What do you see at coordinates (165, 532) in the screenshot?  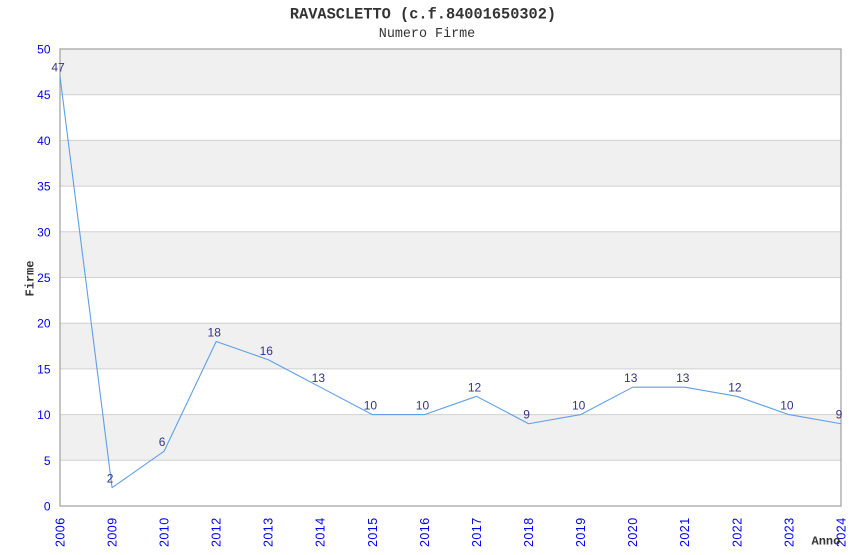 I see `svg-text: 2010` at bounding box center [165, 532].